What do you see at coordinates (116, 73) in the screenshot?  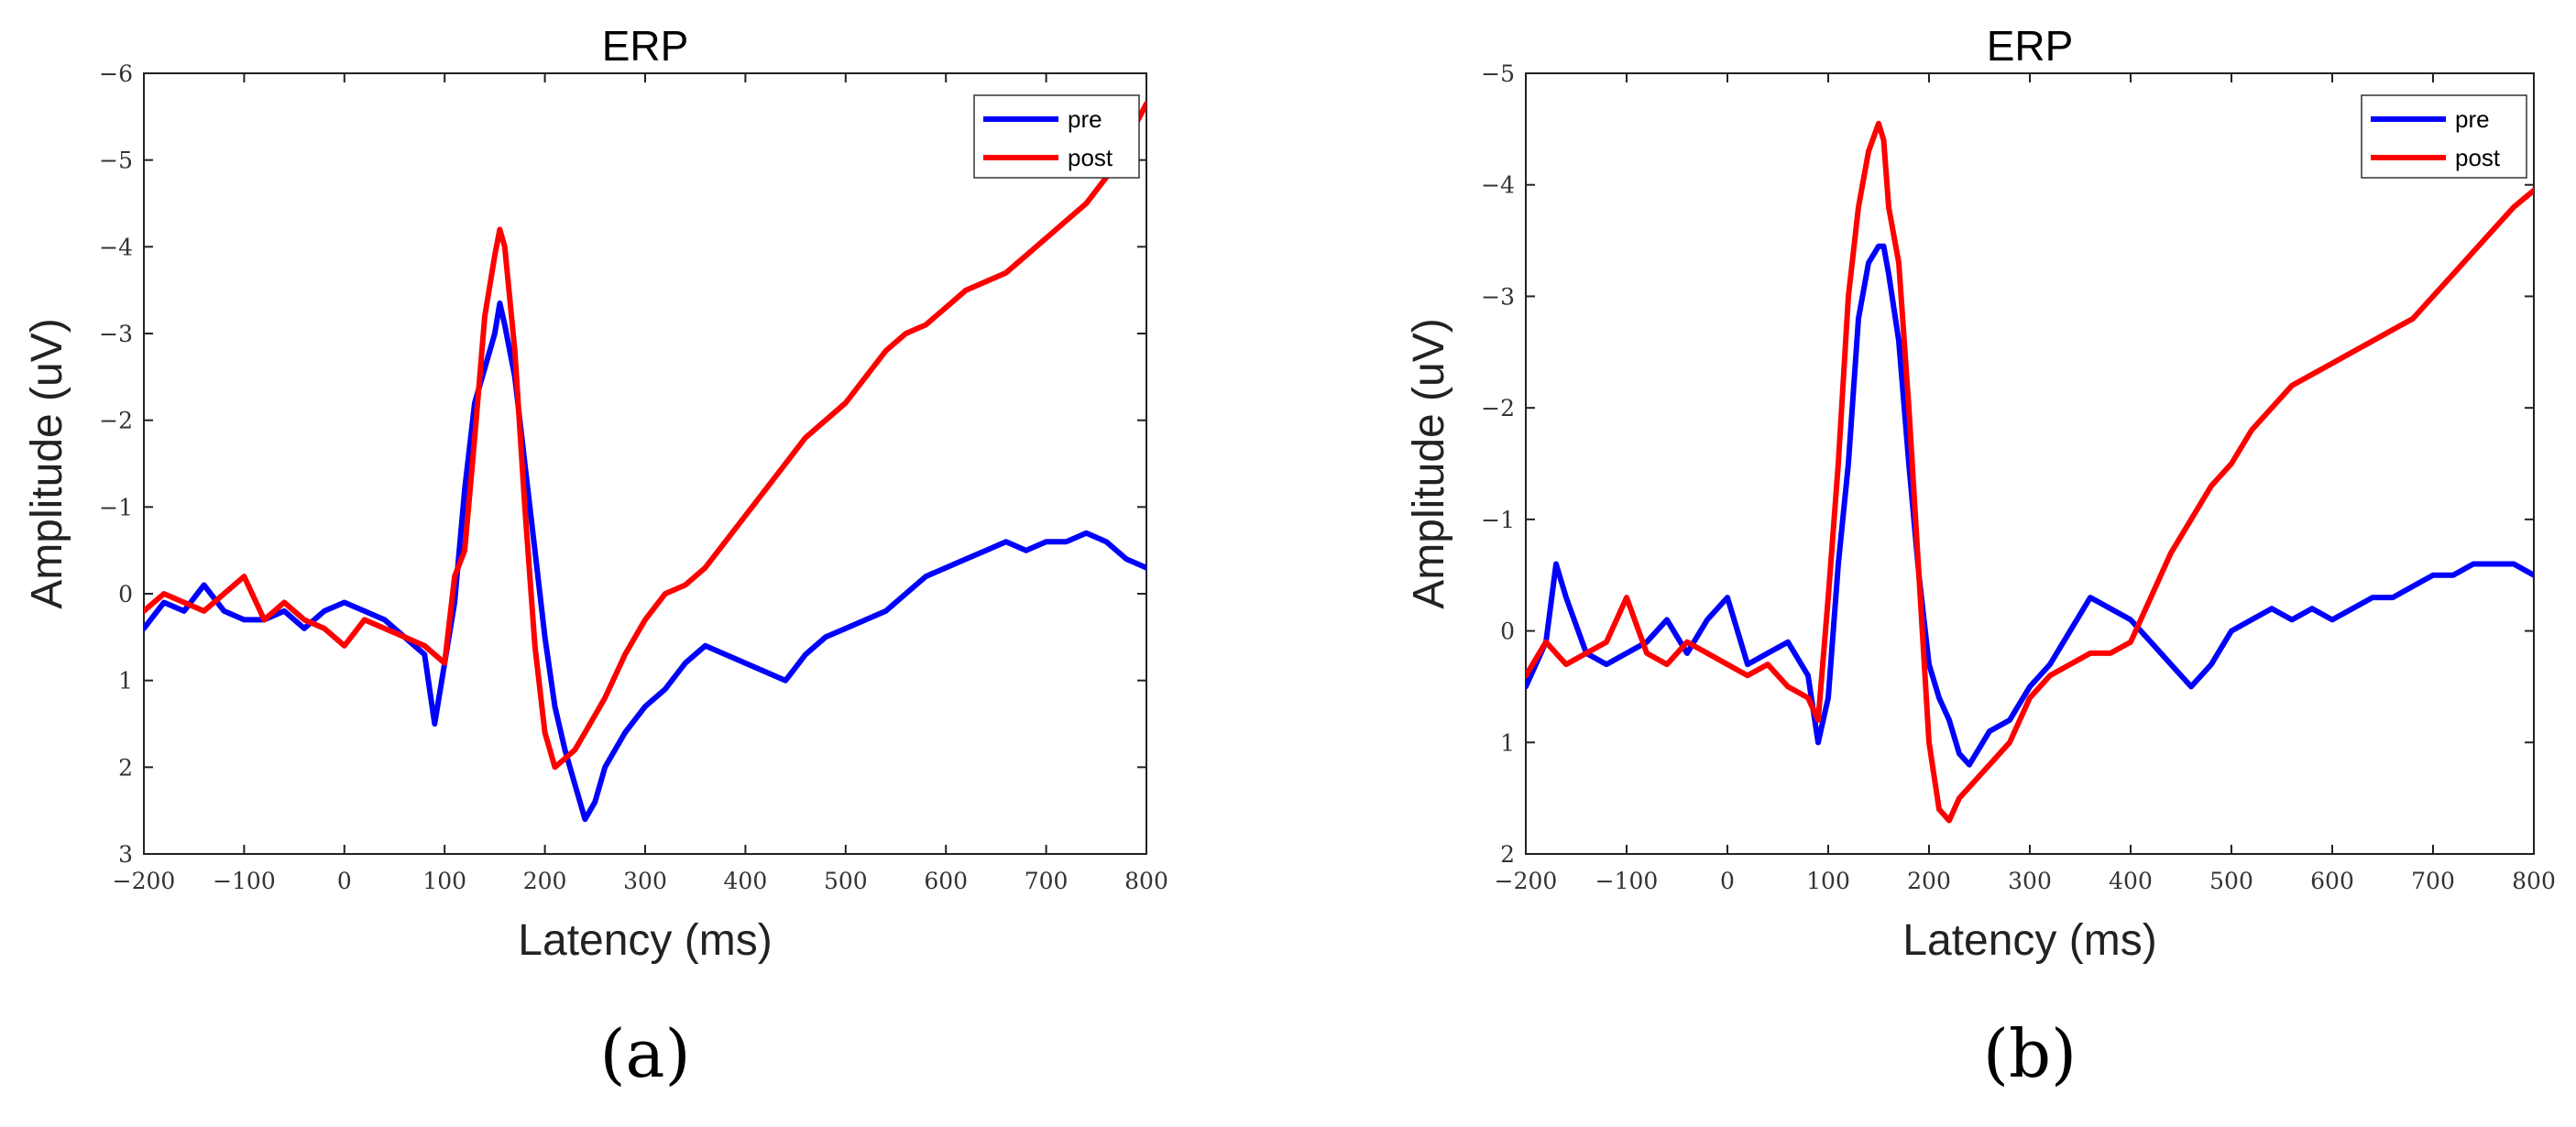 I see `y-tick-label: −6` at bounding box center [116, 73].